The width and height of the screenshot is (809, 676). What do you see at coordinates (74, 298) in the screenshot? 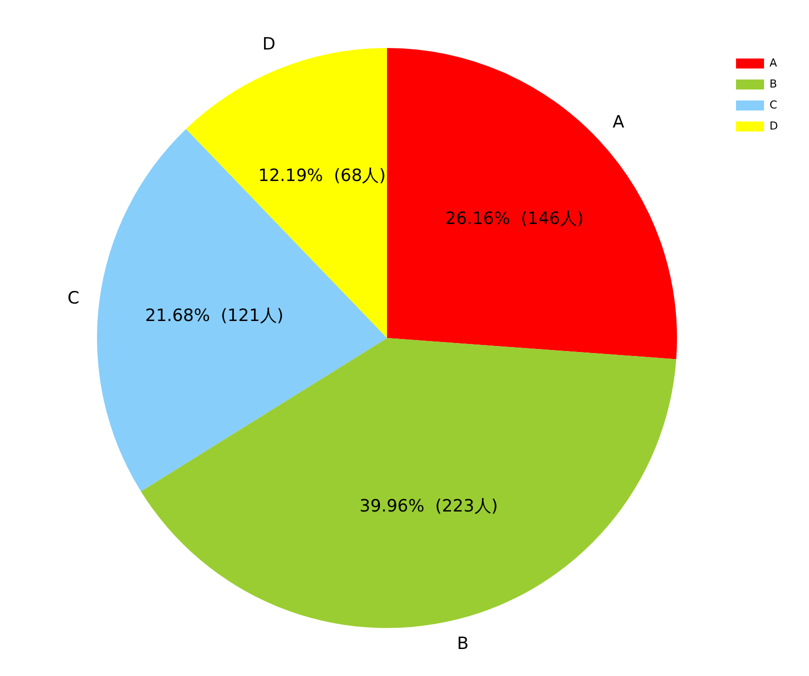
I see `slice-label: C` at bounding box center [74, 298].